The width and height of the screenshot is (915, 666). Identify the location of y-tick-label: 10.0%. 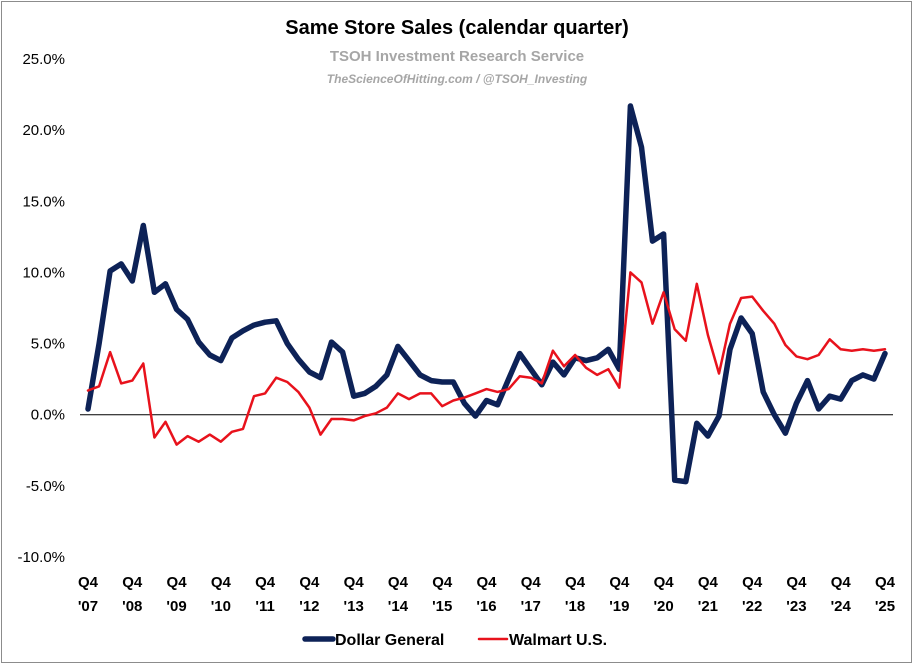
(43, 272).